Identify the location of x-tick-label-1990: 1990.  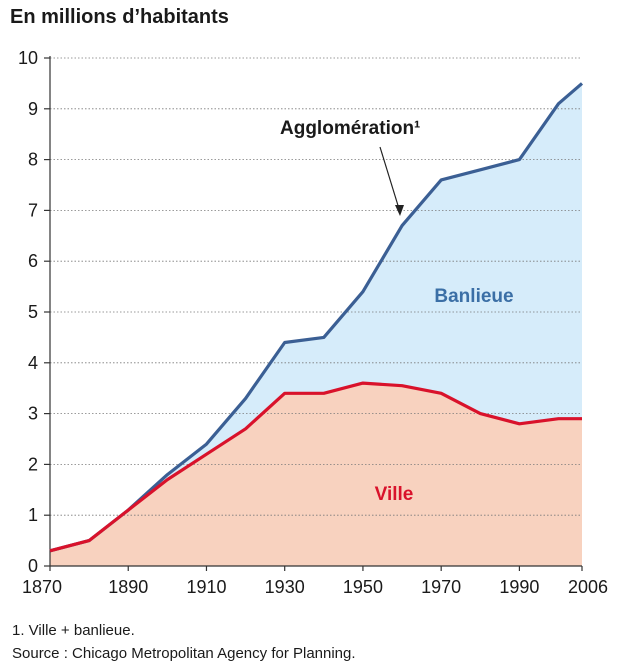
(519, 587).